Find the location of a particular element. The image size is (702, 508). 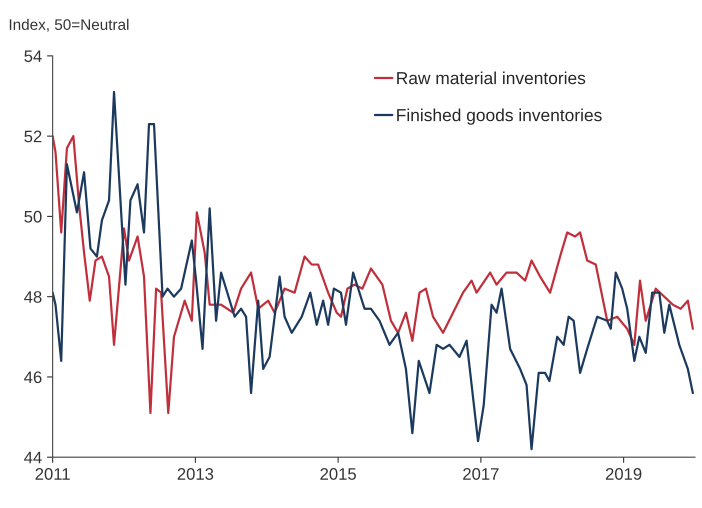

x-tick-label: 2011 is located at coordinates (53, 474).